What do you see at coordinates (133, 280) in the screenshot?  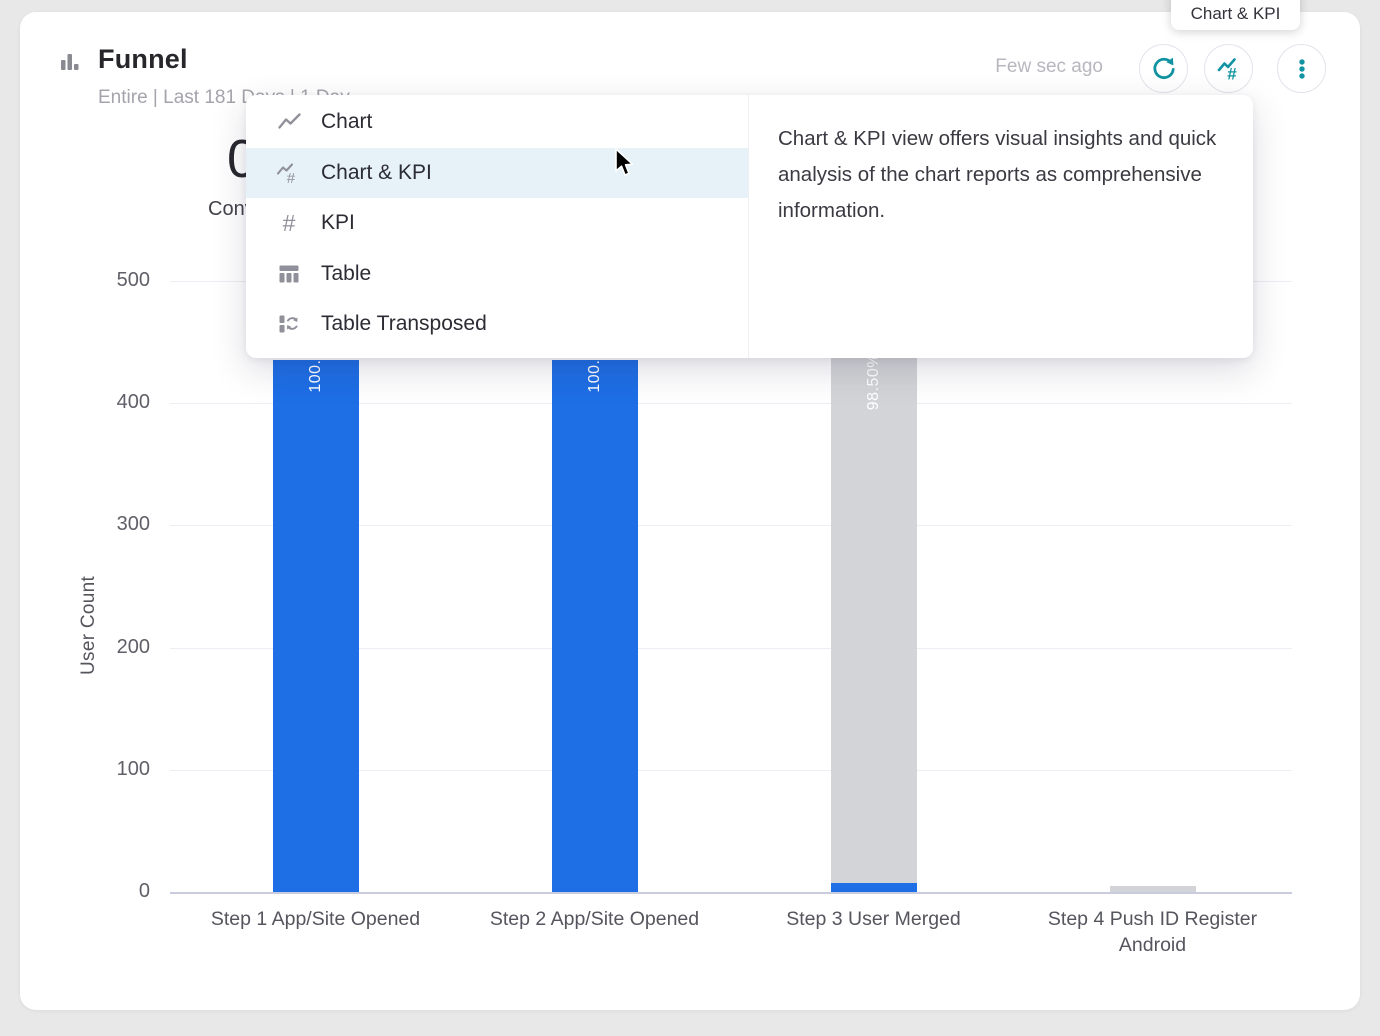 I see `y-tick-label: 500` at bounding box center [133, 280].